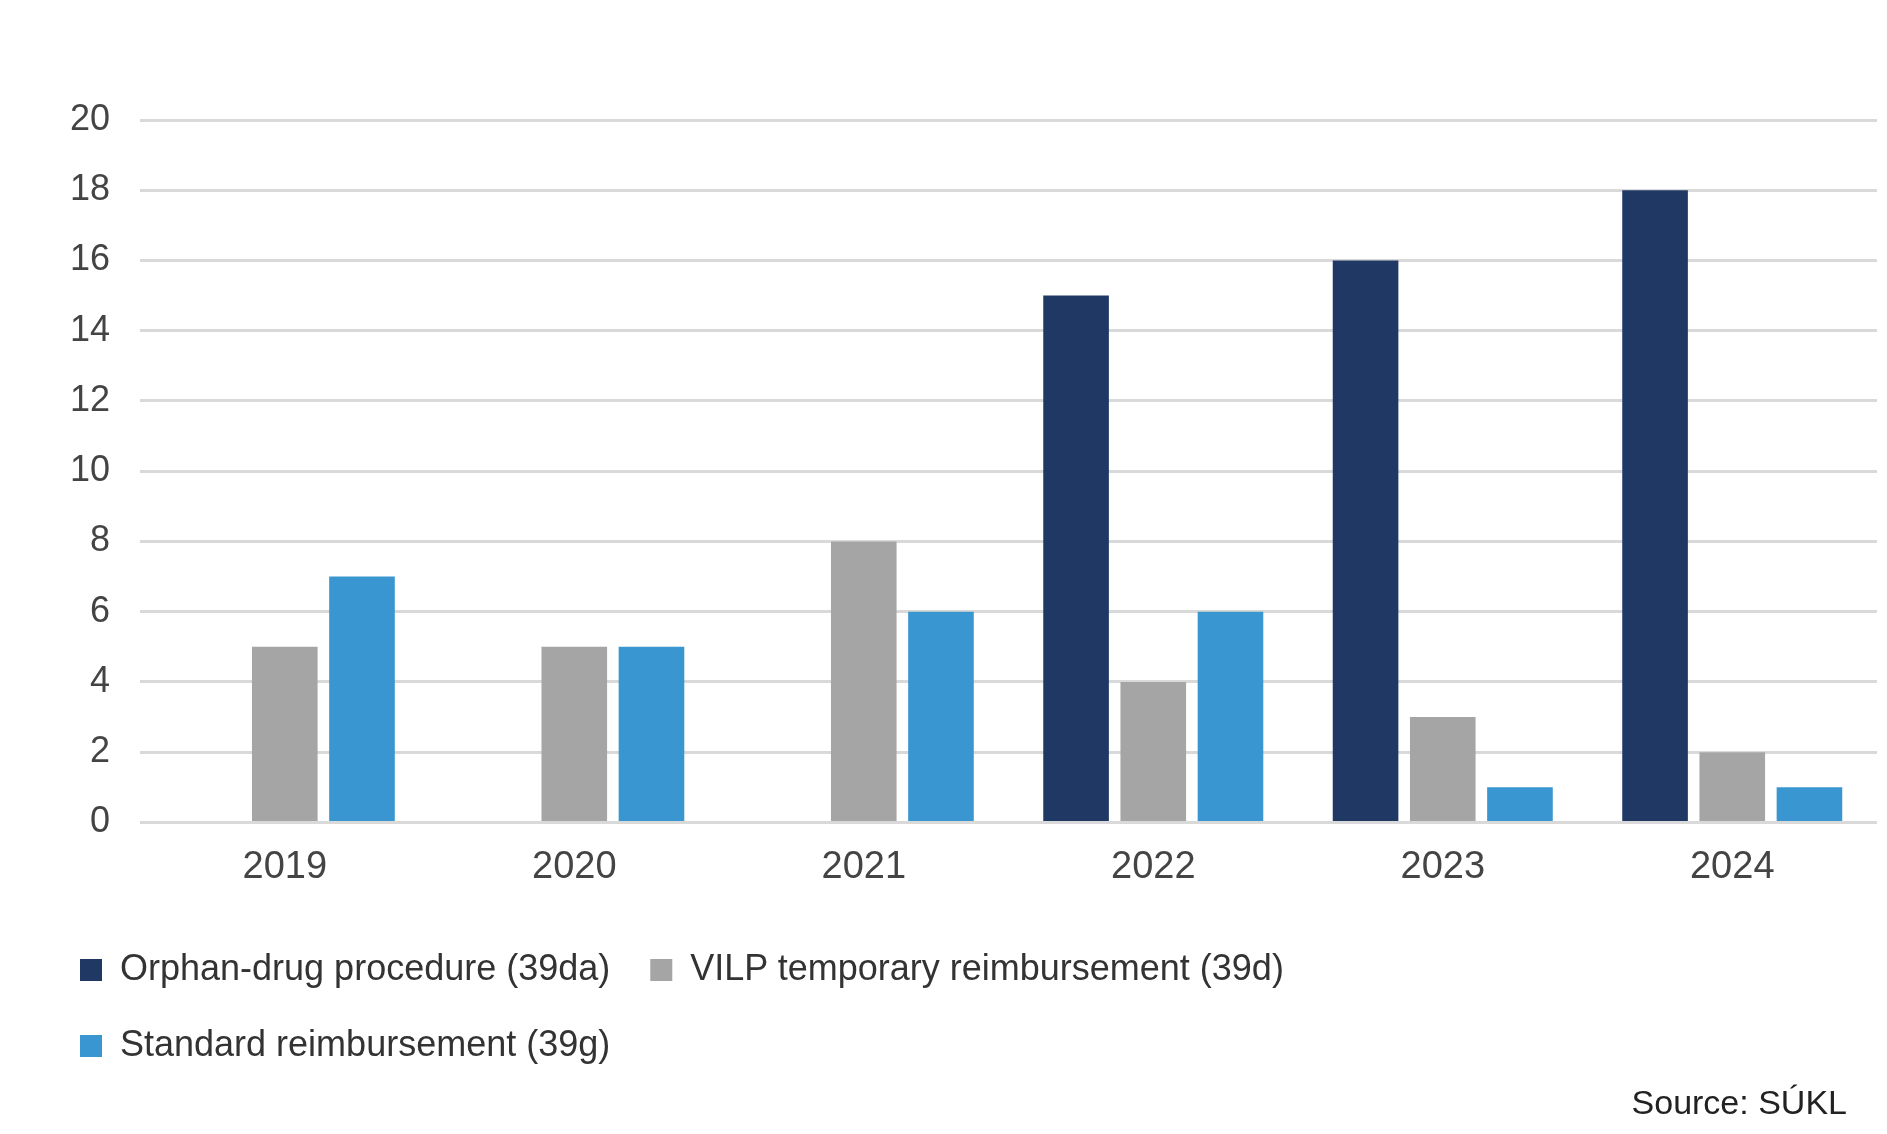  Describe the element at coordinates (100, 820) in the screenshot. I see `y-tick-label: 0` at that location.